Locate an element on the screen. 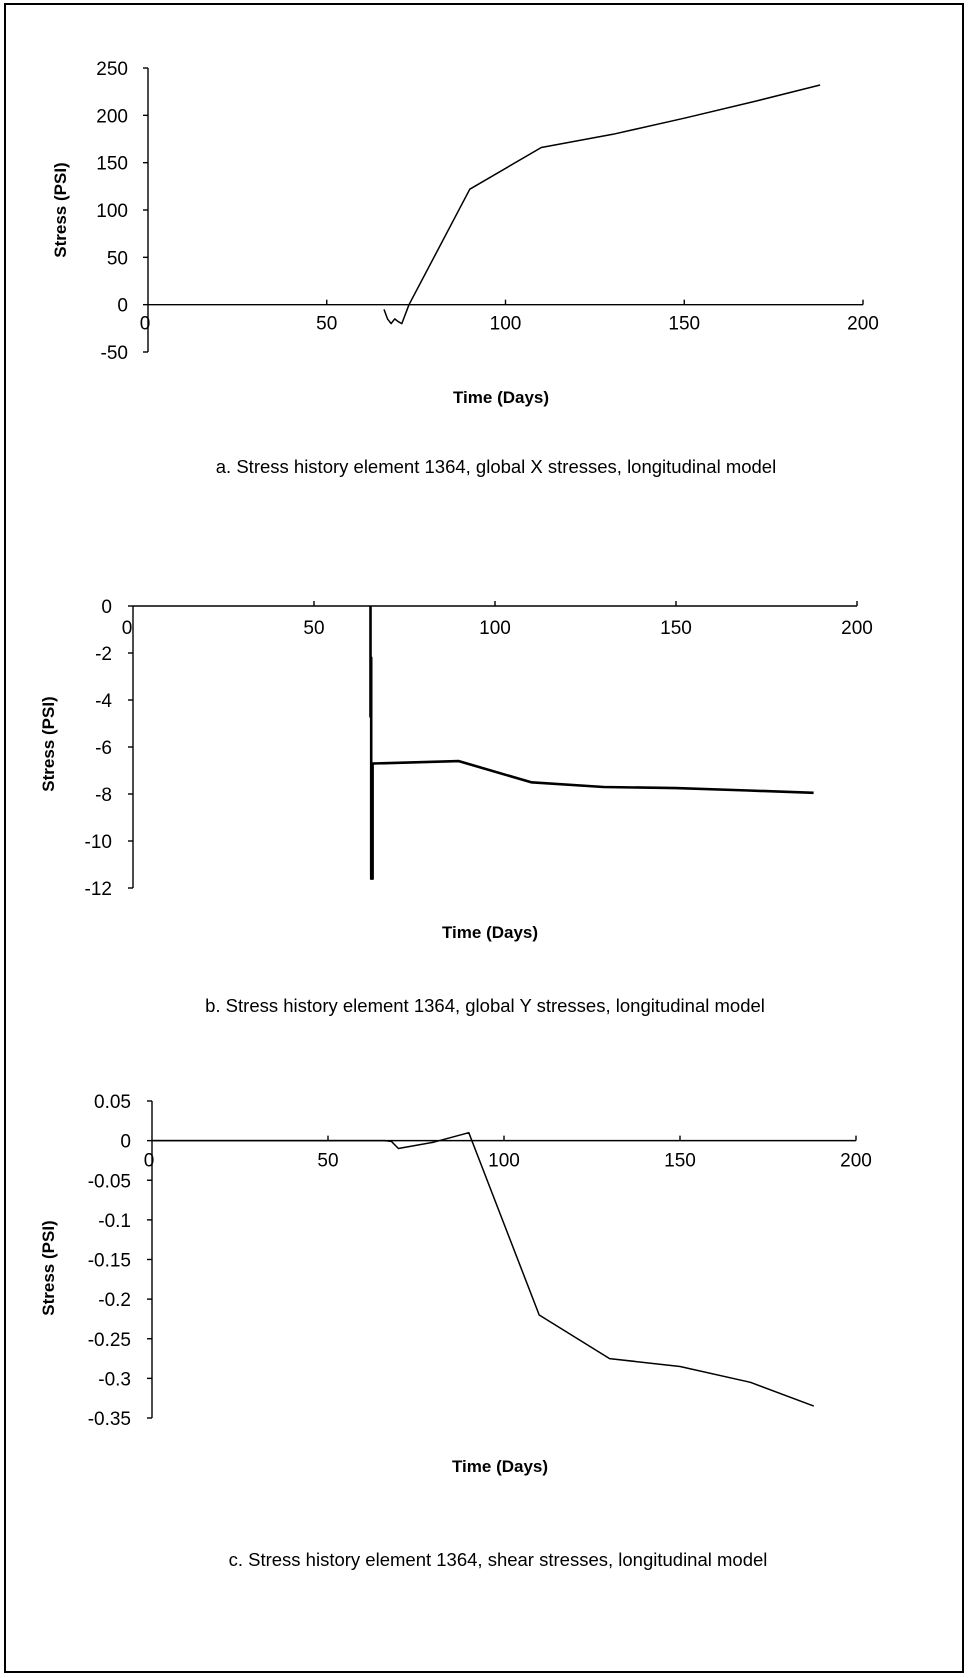 The width and height of the screenshot is (969, 1678). y-tick-label: 100 is located at coordinates (112, 211).